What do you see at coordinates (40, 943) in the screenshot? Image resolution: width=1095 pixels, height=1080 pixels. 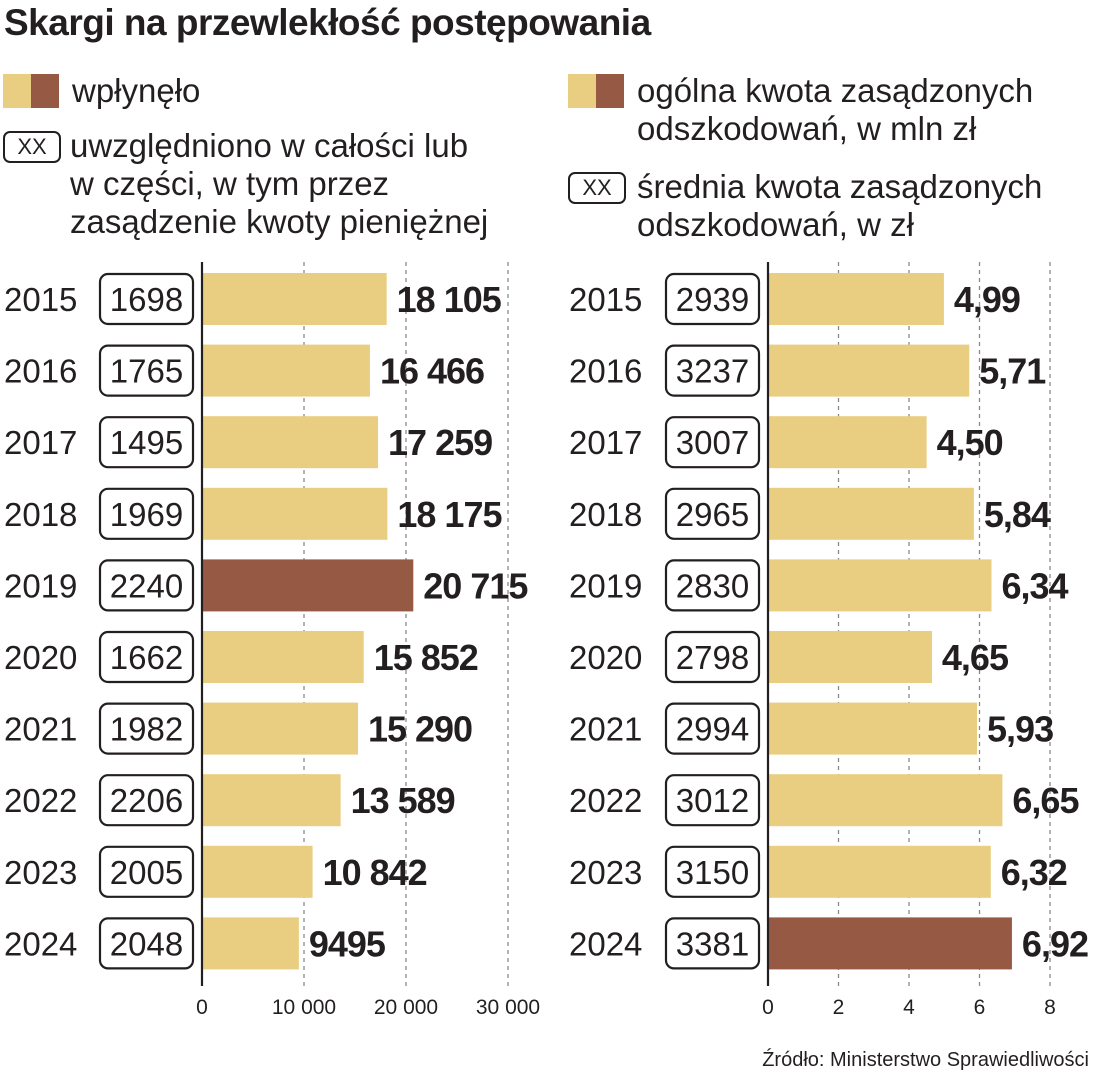 I see `year-label-0-9: 2024` at bounding box center [40, 943].